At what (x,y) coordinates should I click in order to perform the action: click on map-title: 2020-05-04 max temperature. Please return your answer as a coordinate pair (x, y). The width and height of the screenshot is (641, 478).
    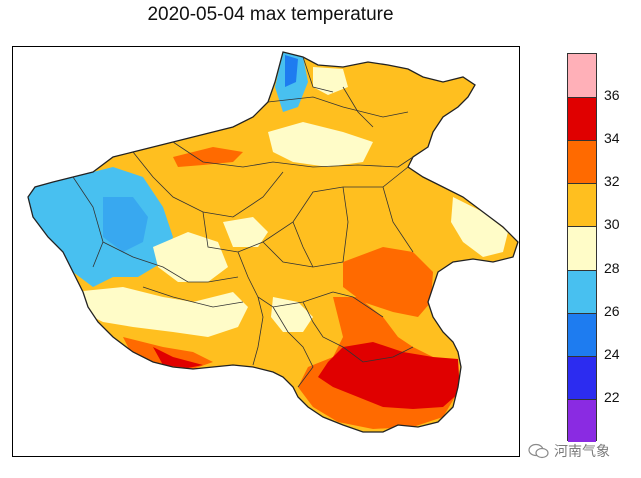
    Looking at the image, I should click on (270, 14).